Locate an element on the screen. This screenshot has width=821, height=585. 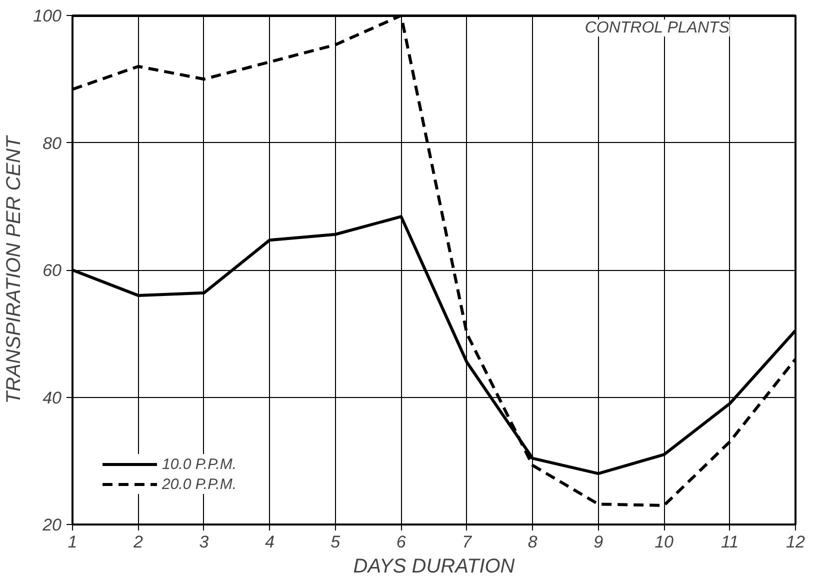
y-tick-label: 20 is located at coordinates (52, 525).